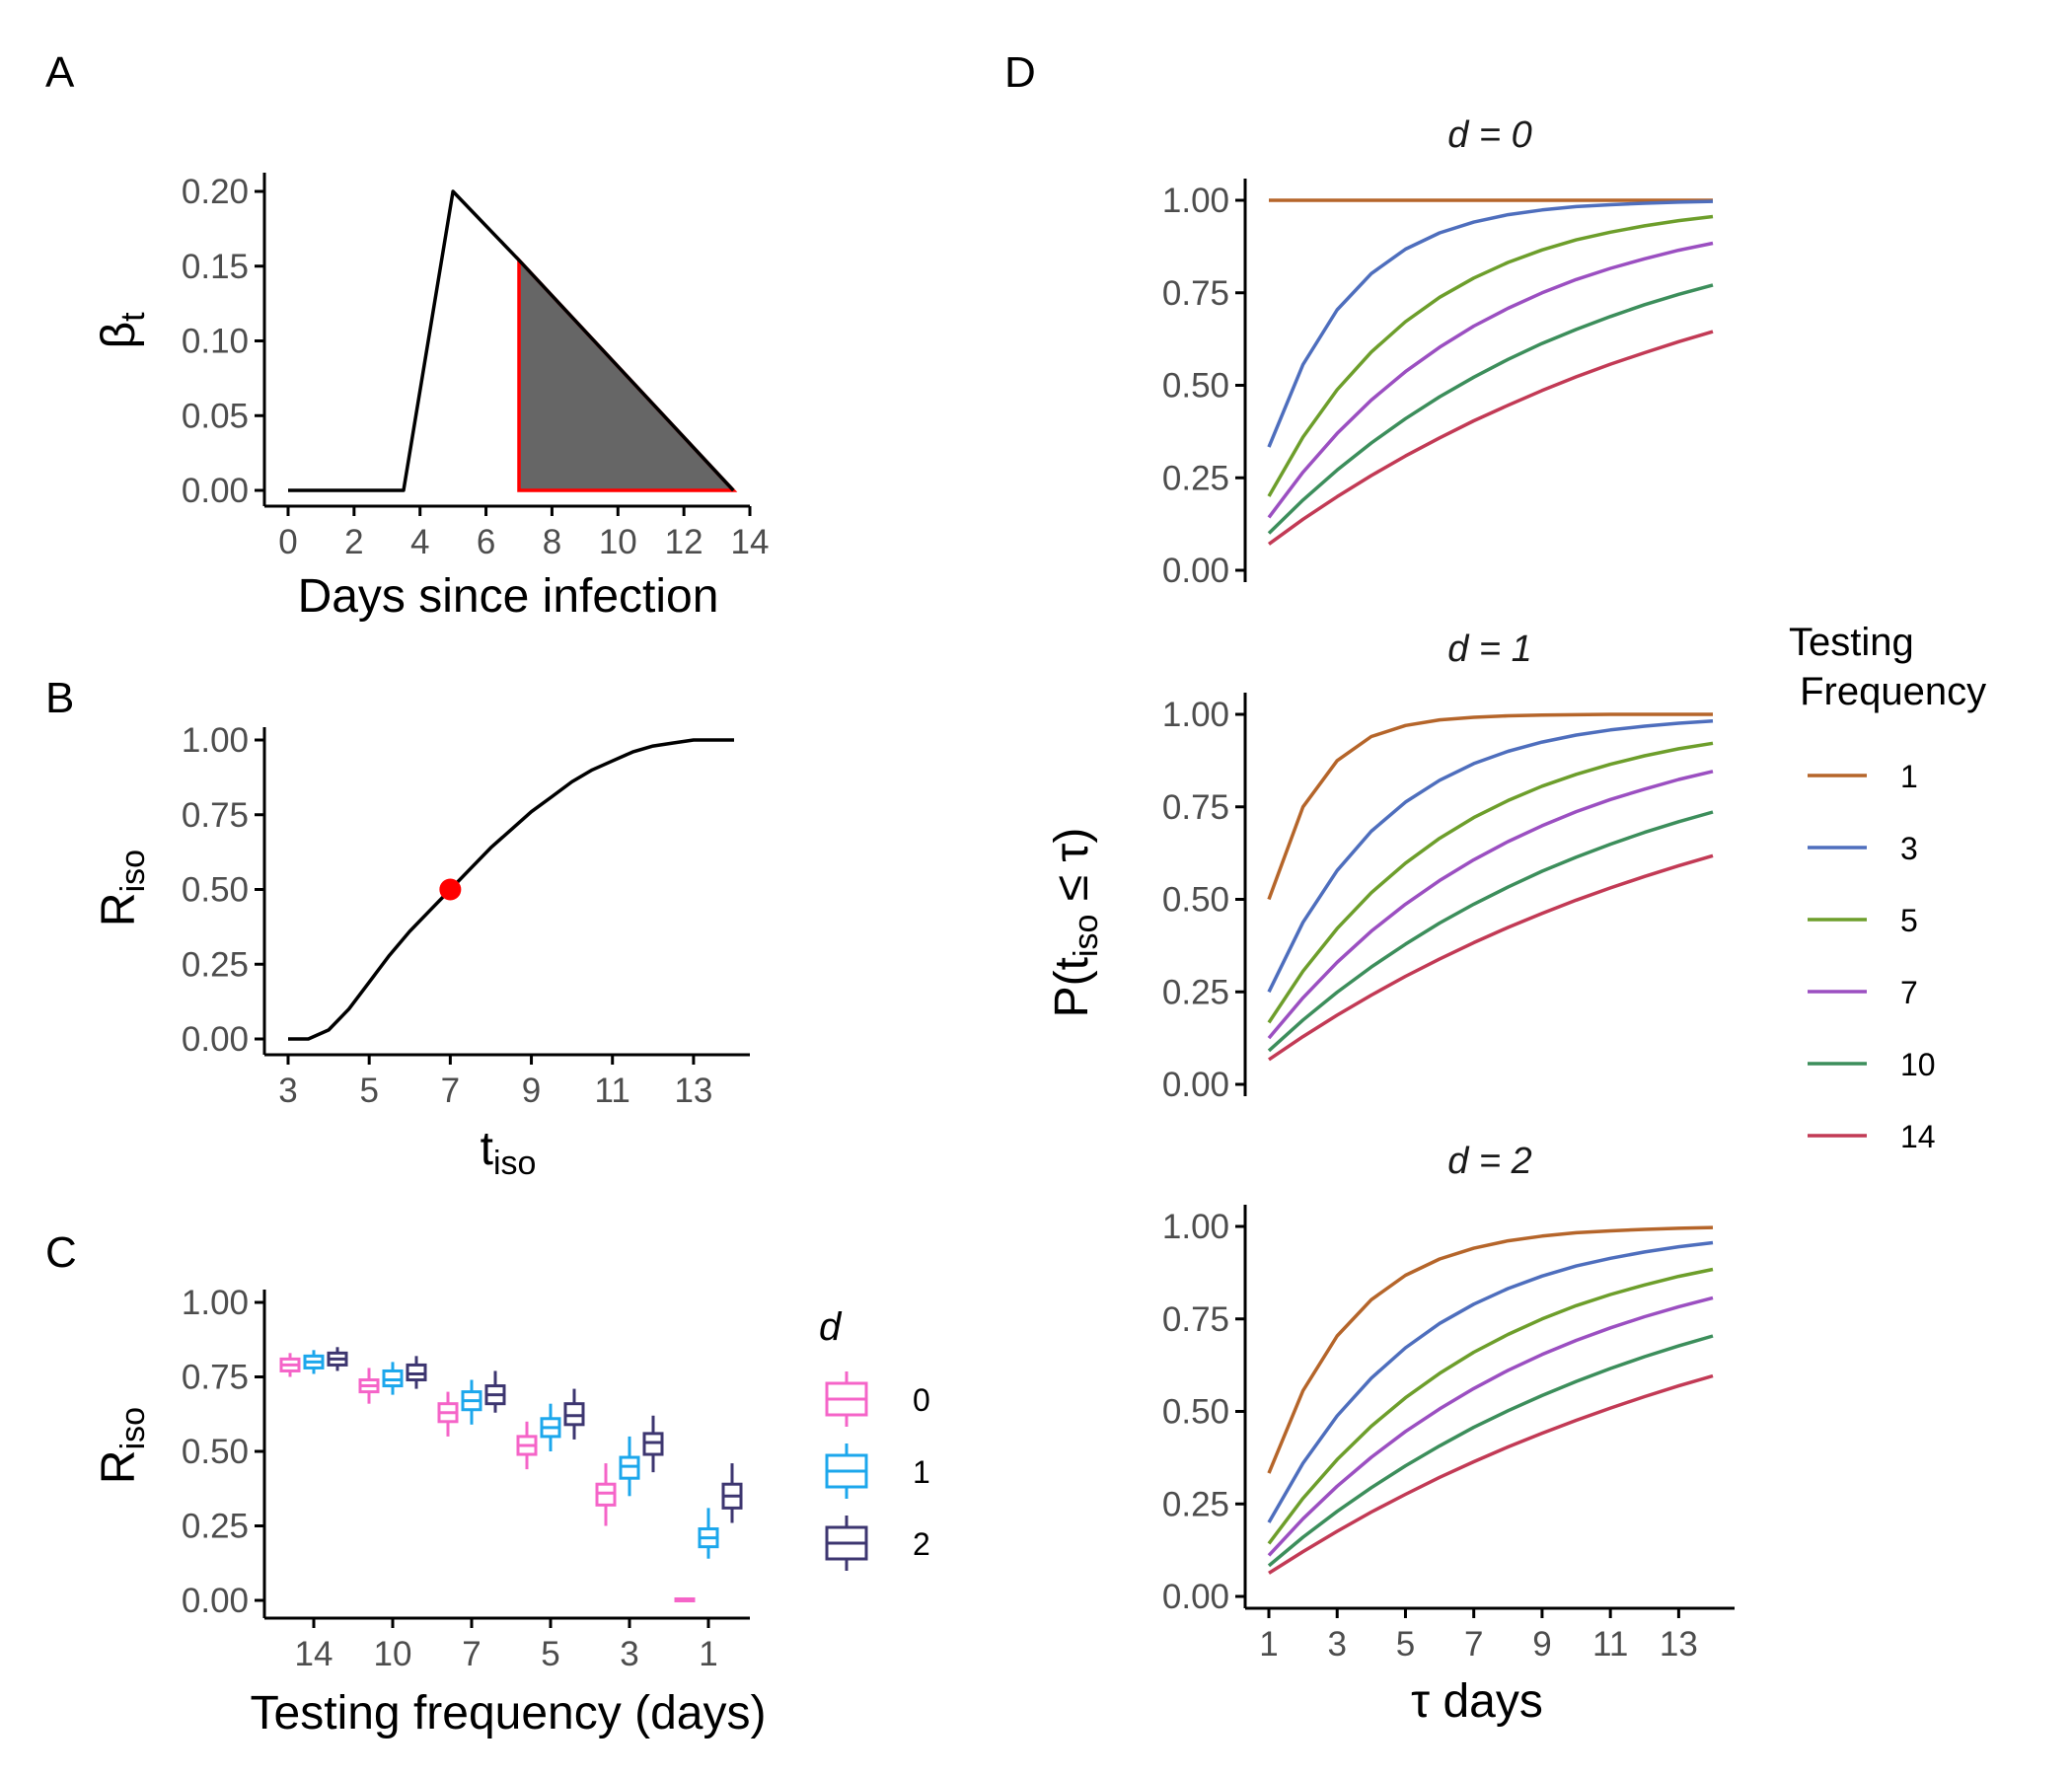 The width and height of the screenshot is (2072, 1776). What do you see at coordinates (922, 1544) in the screenshot?
I see `legend-c-label: 2` at bounding box center [922, 1544].